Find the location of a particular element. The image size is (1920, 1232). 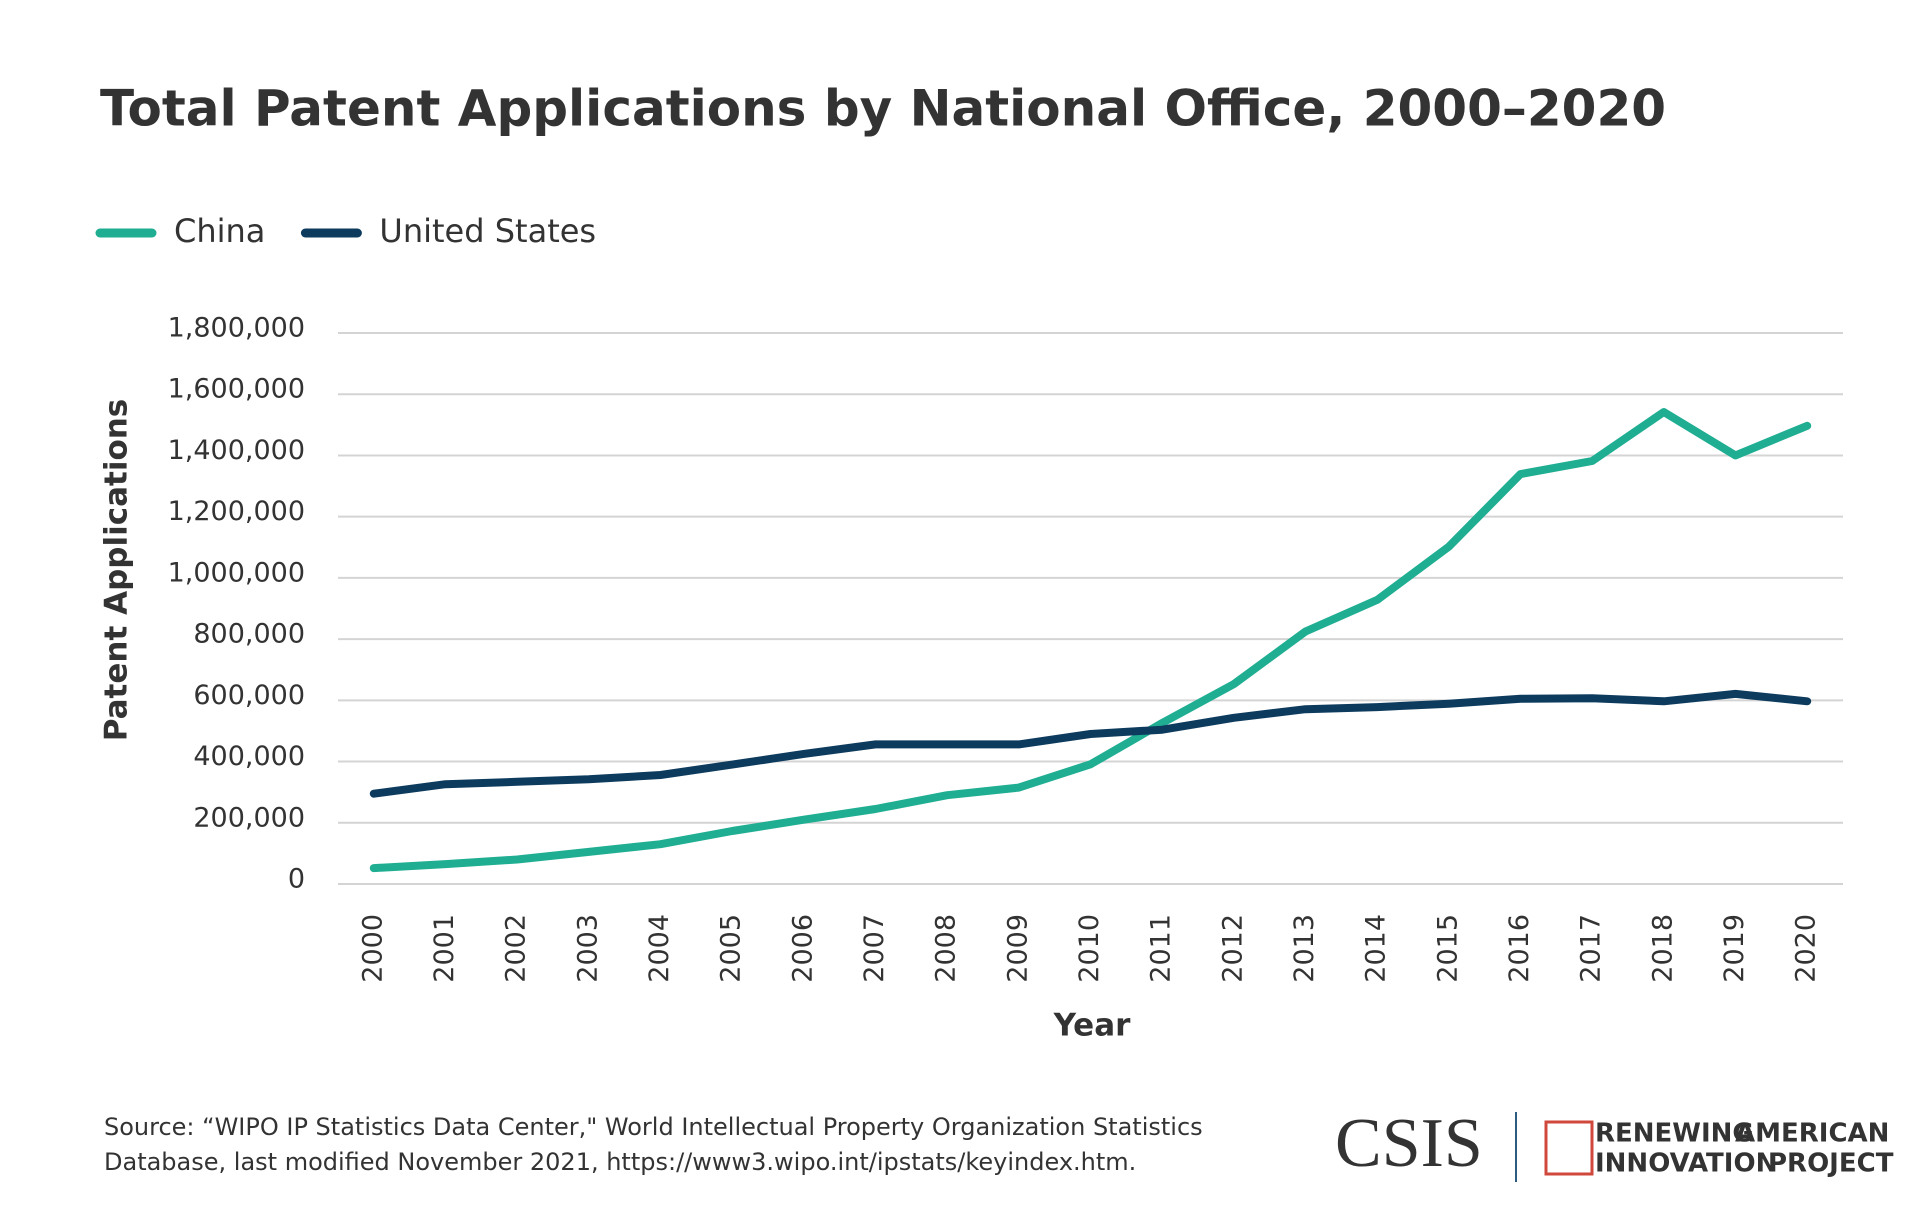

logo-text: RENEWING is located at coordinates (1674, 1134).